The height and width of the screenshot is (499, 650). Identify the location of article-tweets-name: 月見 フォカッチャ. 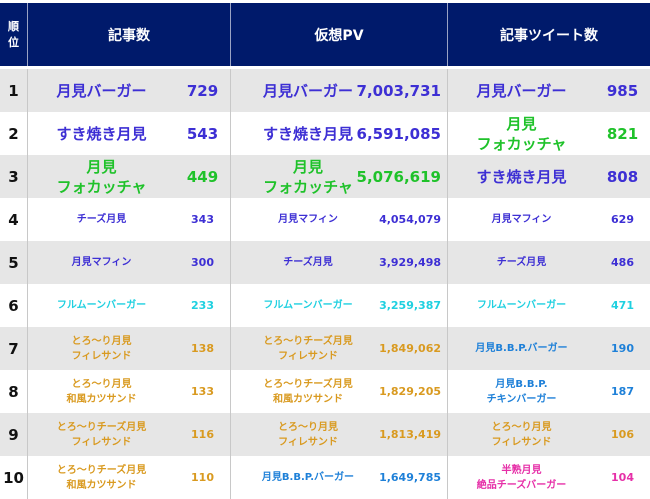
(521, 133).